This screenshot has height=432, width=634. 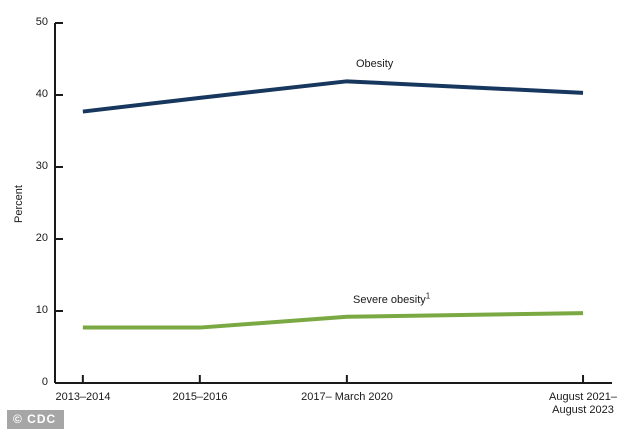 I want to click on y-tick-label-20: 20, so click(x=41, y=238).